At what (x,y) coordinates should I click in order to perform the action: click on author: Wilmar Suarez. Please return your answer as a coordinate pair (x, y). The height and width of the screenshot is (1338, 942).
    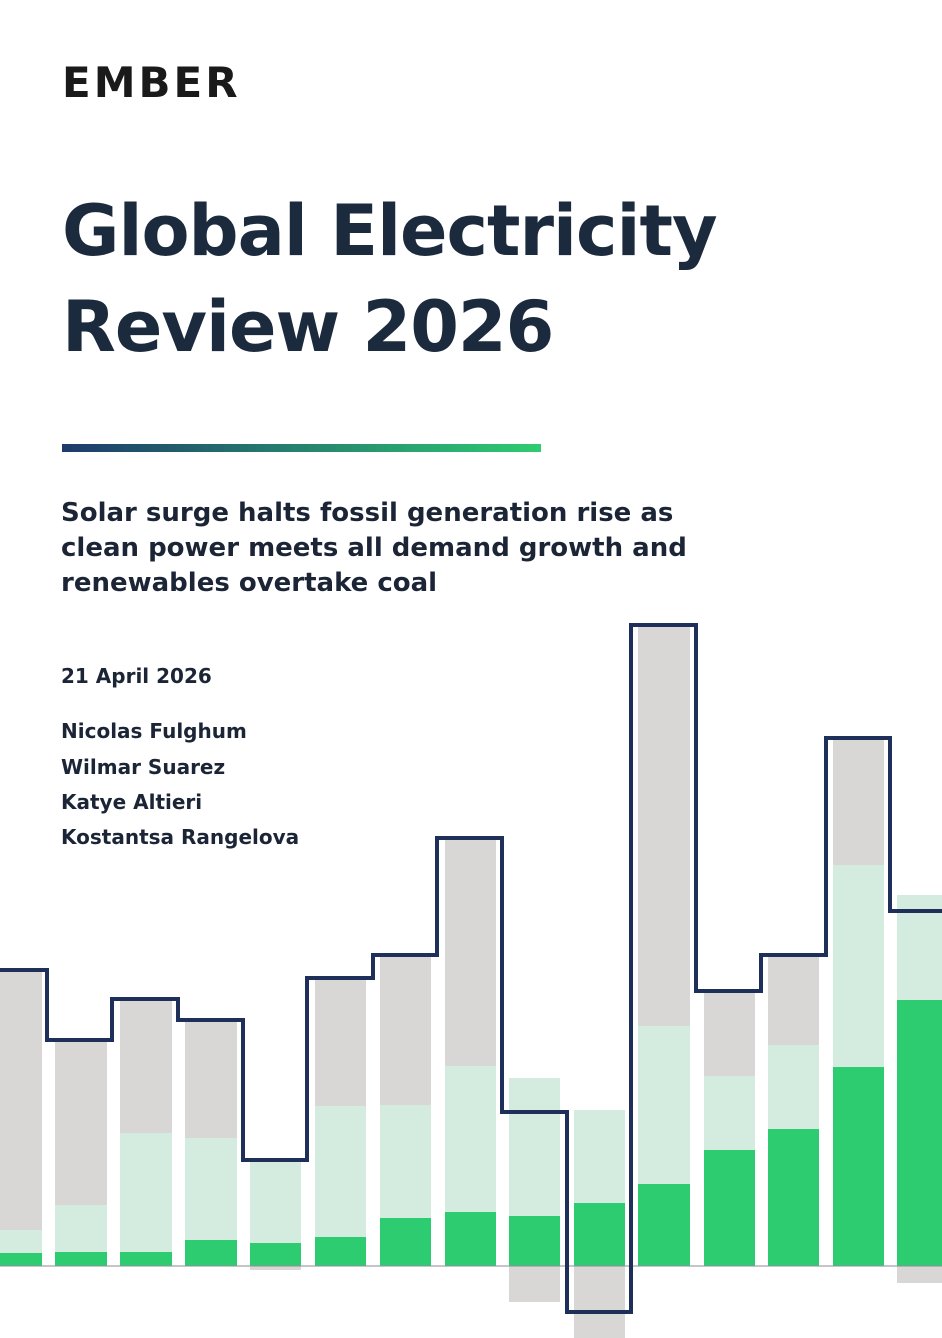
    Looking at the image, I should click on (143, 767).